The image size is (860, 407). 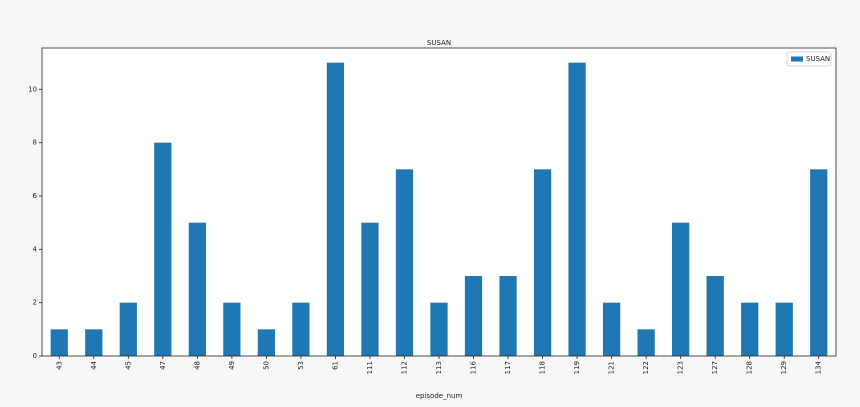 I want to click on x-tick-label: 121, so click(x=612, y=367).